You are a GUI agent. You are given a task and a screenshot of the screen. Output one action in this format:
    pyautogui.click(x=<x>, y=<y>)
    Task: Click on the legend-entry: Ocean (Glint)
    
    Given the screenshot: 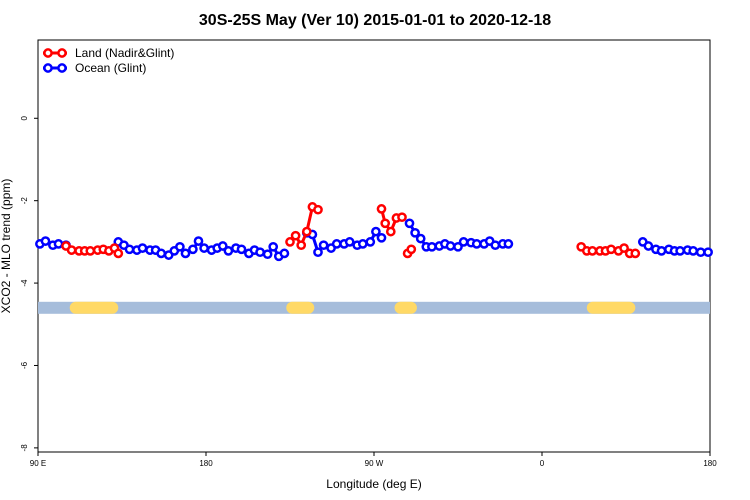 What is the action you would take?
    pyautogui.click(x=94, y=68)
    